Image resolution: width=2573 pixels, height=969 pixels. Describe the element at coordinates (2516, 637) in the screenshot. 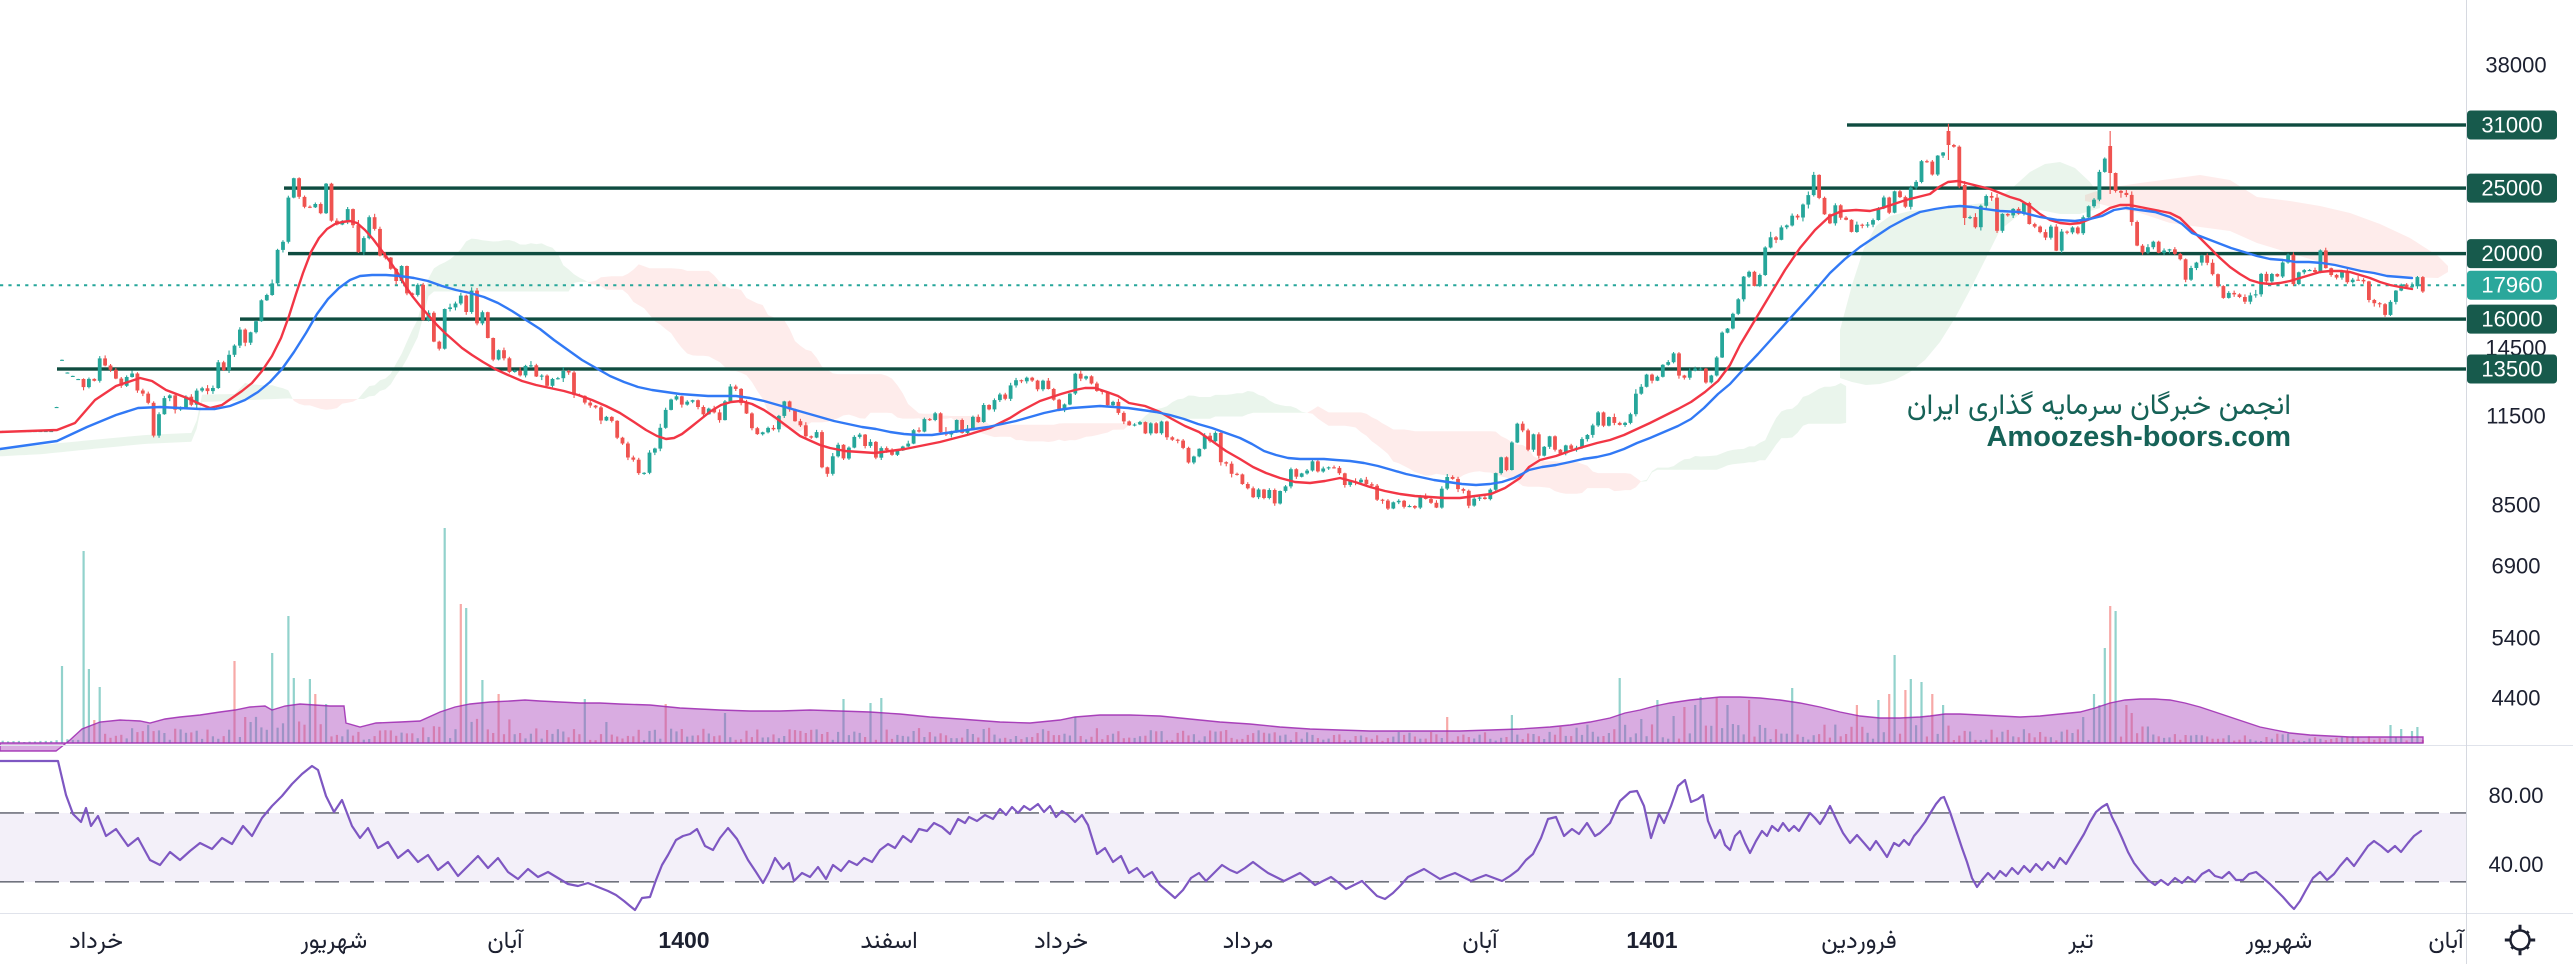

I see `svg-text: 5400` at that location.